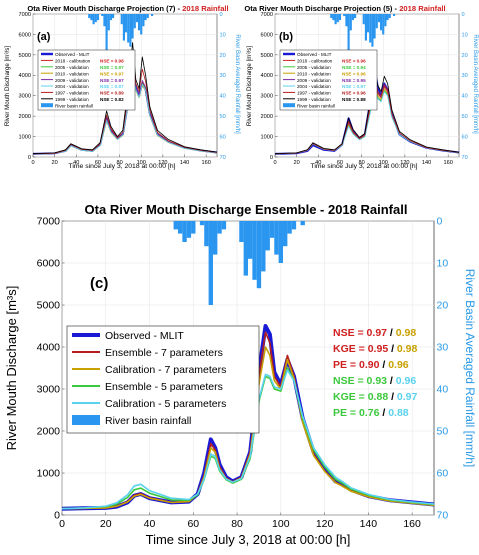 The width and height of the screenshot is (479, 555). What do you see at coordinates (422, 8) in the screenshot?
I see `panel-b-title-year: 2018 Rainfall` at bounding box center [422, 8].